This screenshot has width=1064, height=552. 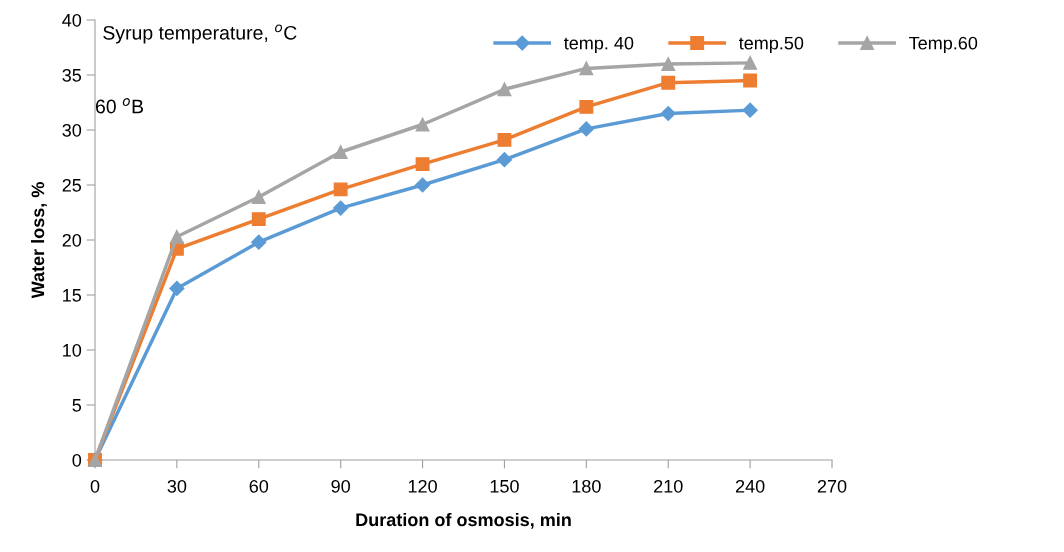 What do you see at coordinates (77, 460) in the screenshot?
I see `y-tick-label: 0` at bounding box center [77, 460].